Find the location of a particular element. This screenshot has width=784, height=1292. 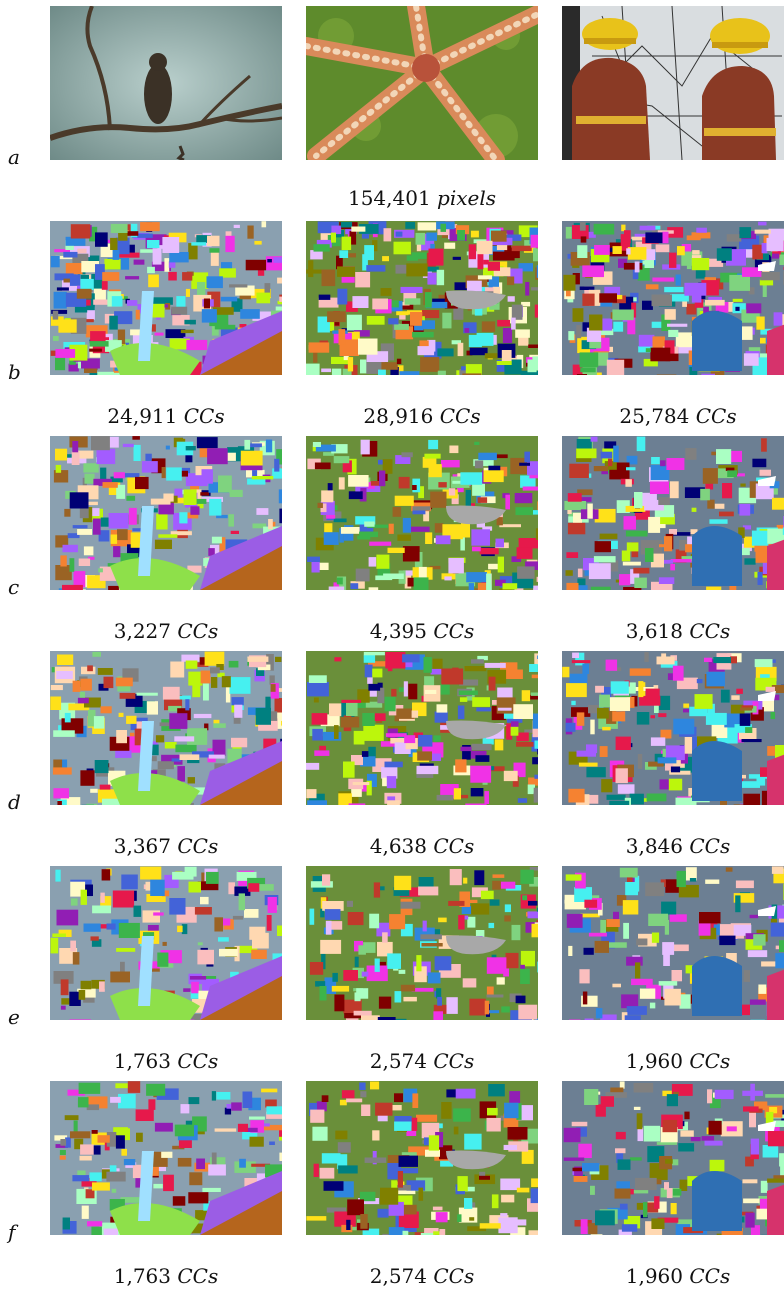

row-label-e: e is located at coordinates (14, 1017).